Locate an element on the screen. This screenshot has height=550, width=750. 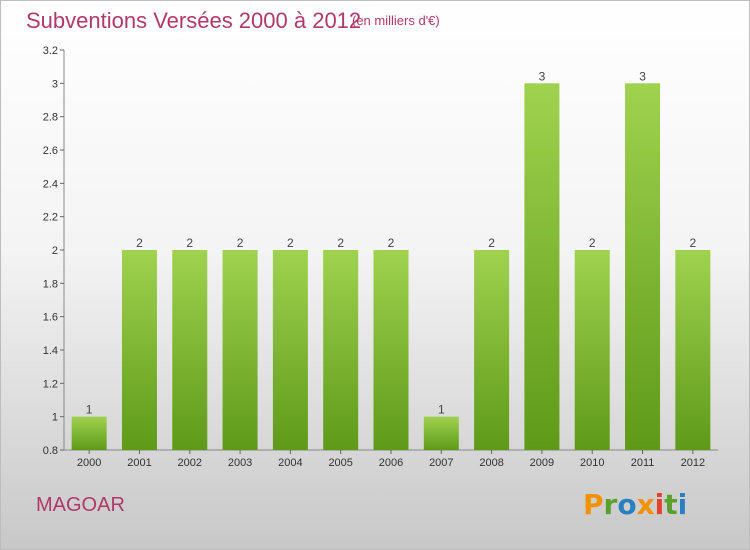
x-tick-label: 2009 is located at coordinates (542, 463).